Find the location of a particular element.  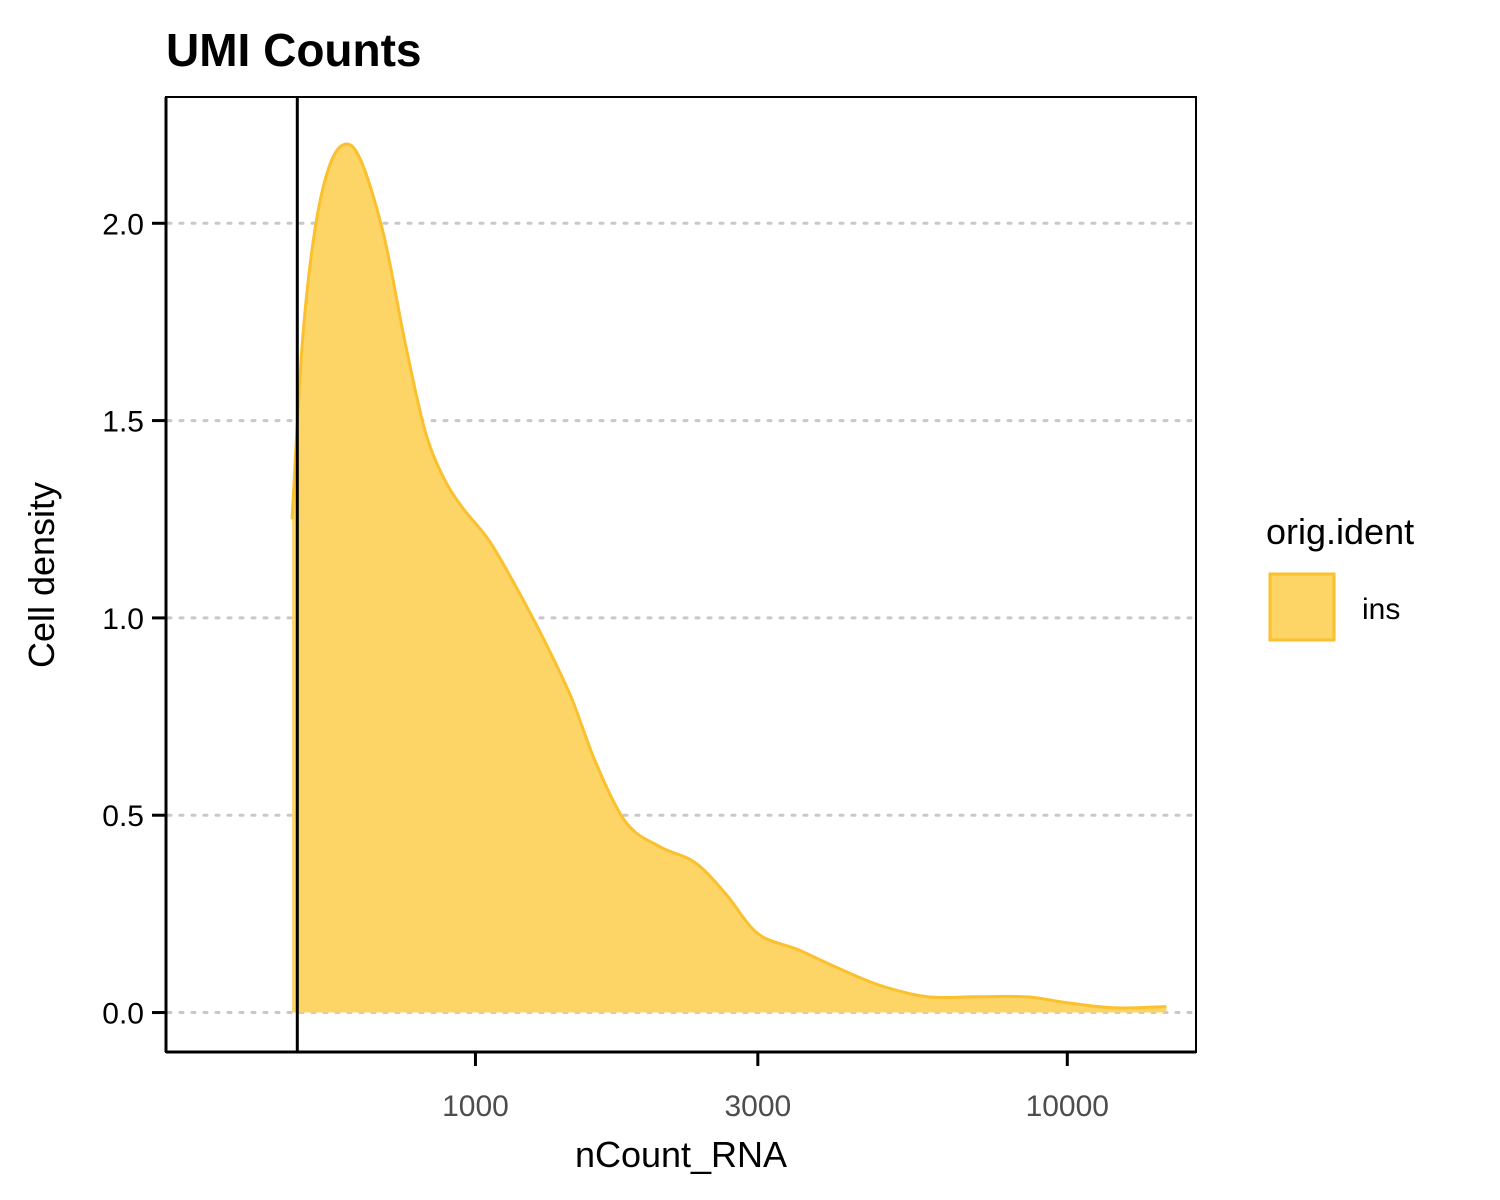

x-tick-label-2: 10000 is located at coordinates (1067, 1106).